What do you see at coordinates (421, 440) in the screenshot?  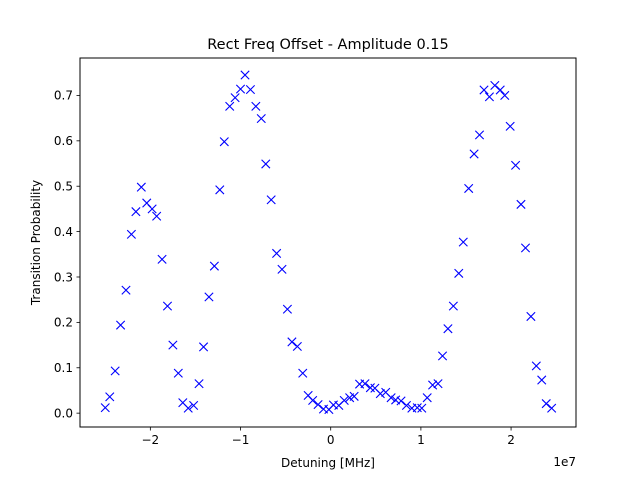 I see `x-tick-label: 1` at bounding box center [421, 440].